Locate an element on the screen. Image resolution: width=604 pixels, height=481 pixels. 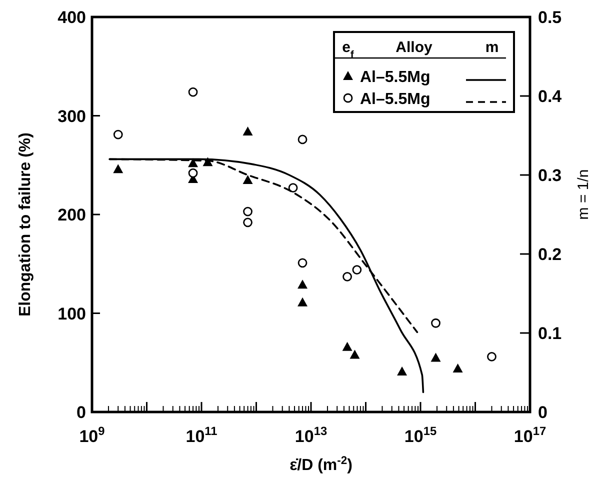
y2-tick-label: 0.1 is located at coordinates (550, 333).